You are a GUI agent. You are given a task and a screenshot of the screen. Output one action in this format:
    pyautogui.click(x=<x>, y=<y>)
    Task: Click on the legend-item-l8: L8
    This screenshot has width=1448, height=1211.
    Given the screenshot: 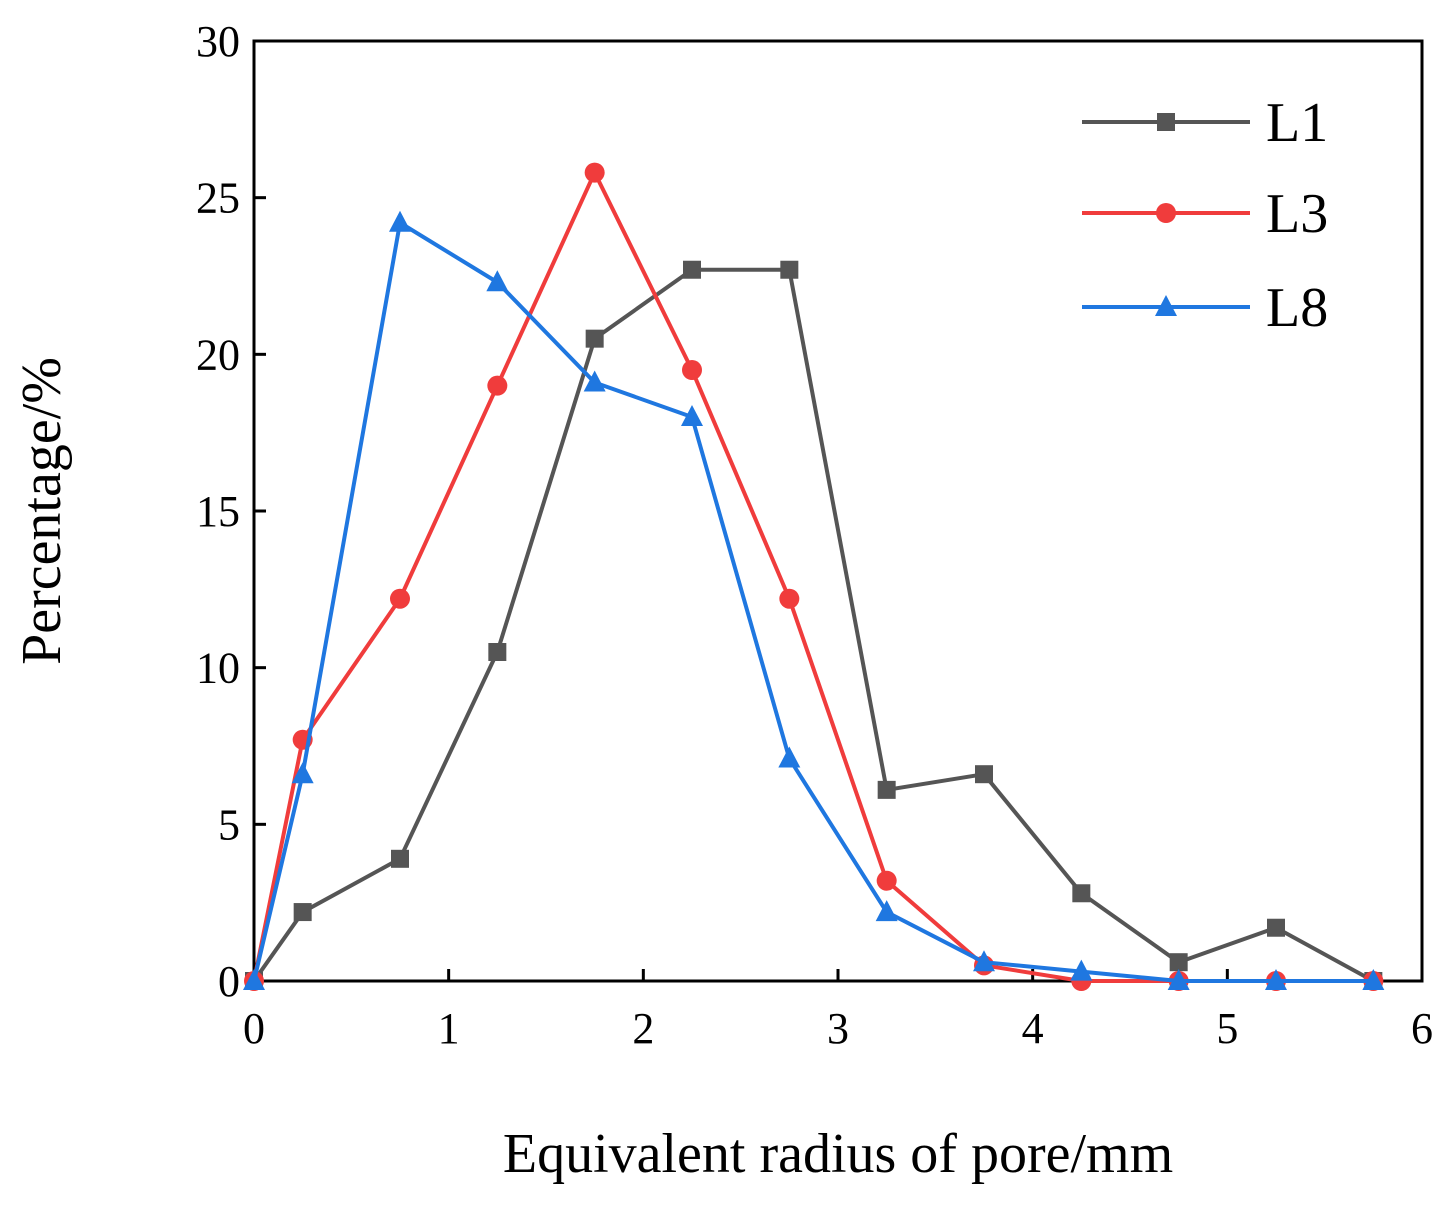 What is the action you would take?
    pyautogui.click(x=1205, y=308)
    